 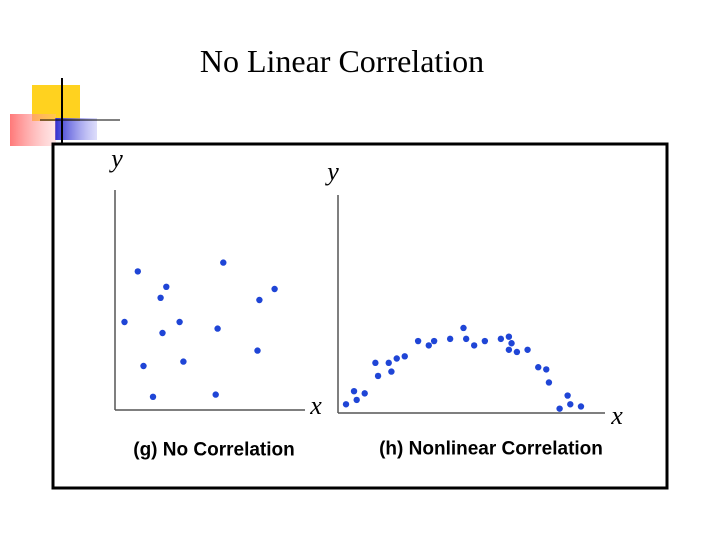 I want to click on deco-blue, so click(x=76, y=129).